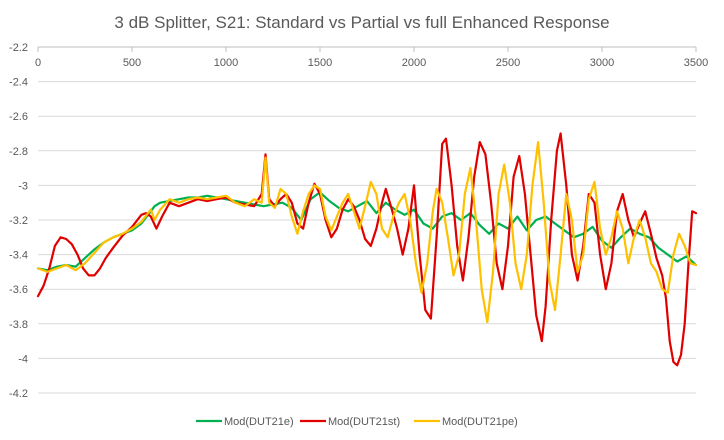  I want to click on y-tick-label: -3, so click(23, 186).